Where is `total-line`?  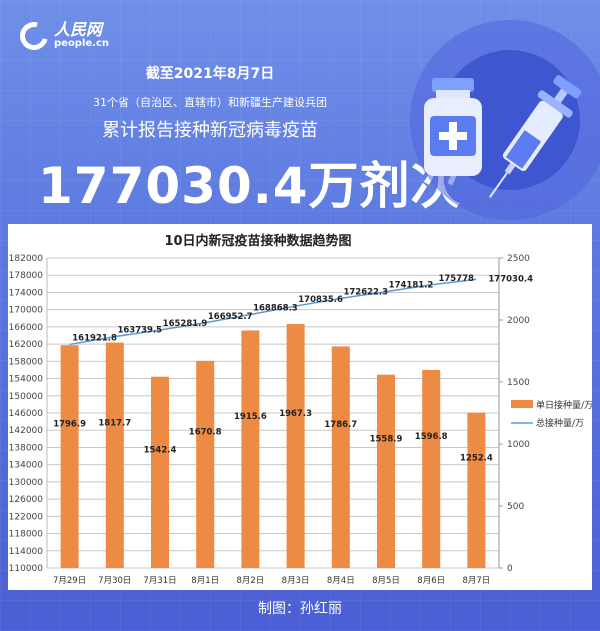 total-line is located at coordinates (273, 312).